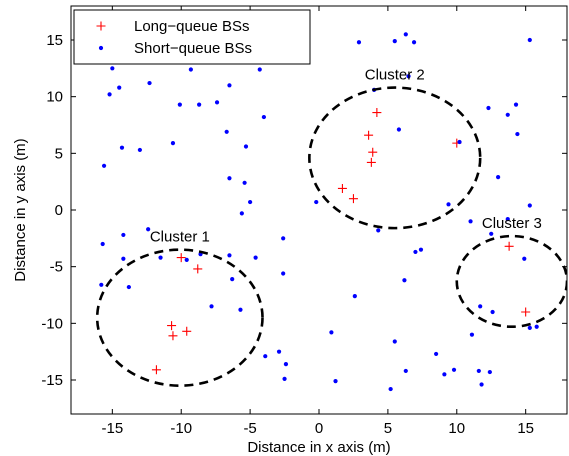 This screenshot has width=569, height=456. What do you see at coordinates (54, 40) in the screenshot?
I see `y-tick-label: 15` at bounding box center [54, 40].